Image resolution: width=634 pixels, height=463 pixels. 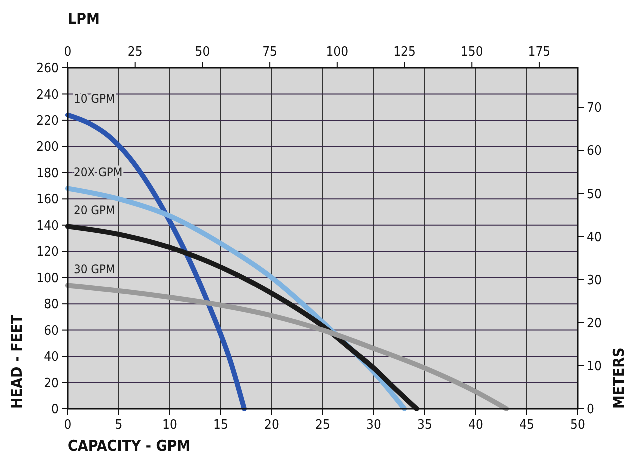 I want to click on y2-tick-label: 20, so click(x=594, y=324).